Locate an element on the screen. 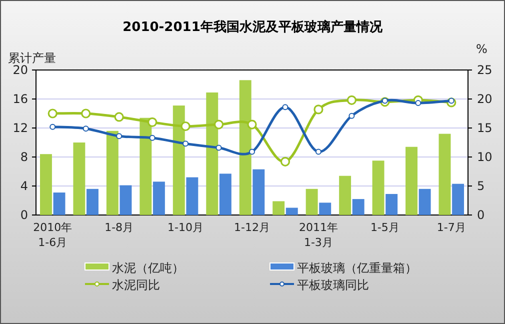  chart-title: 2010-2011年我国水泥及平板玻璃产量情况 is located at coordinates (253, 27).